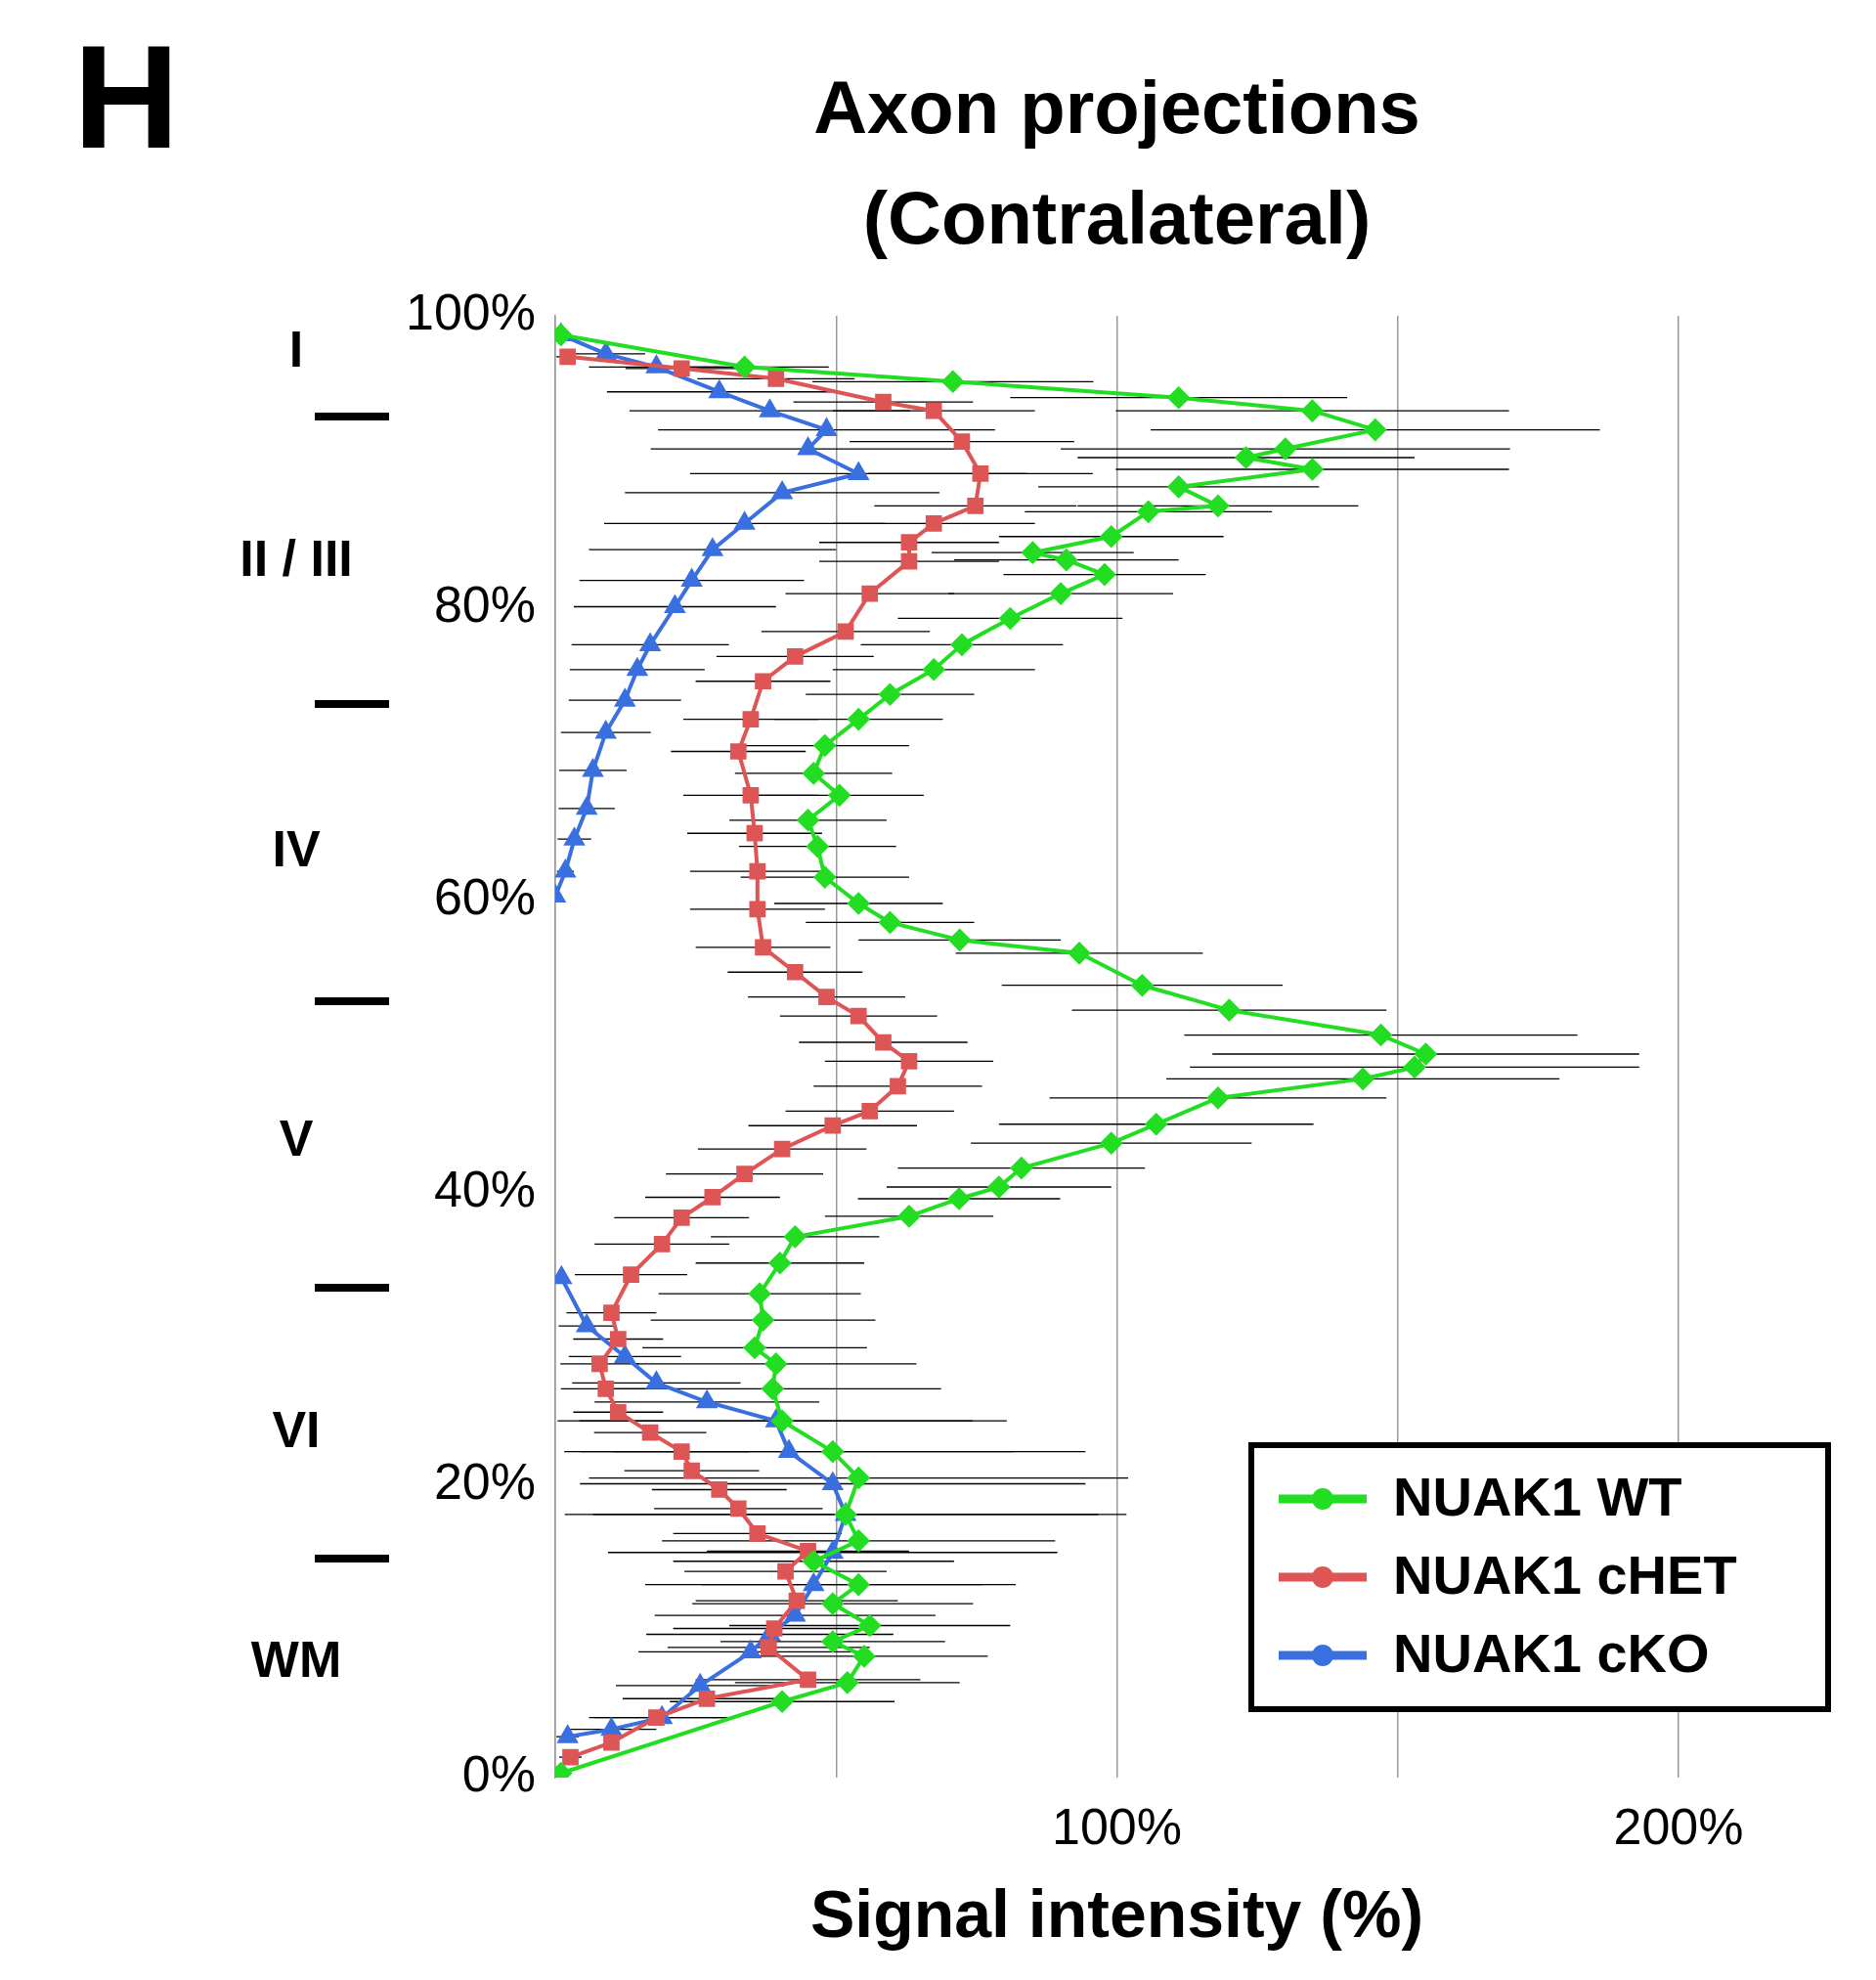 This screenshot has height=1980, width=1876. I want to click on y-tick-label: 20%, so click(484, 1482).